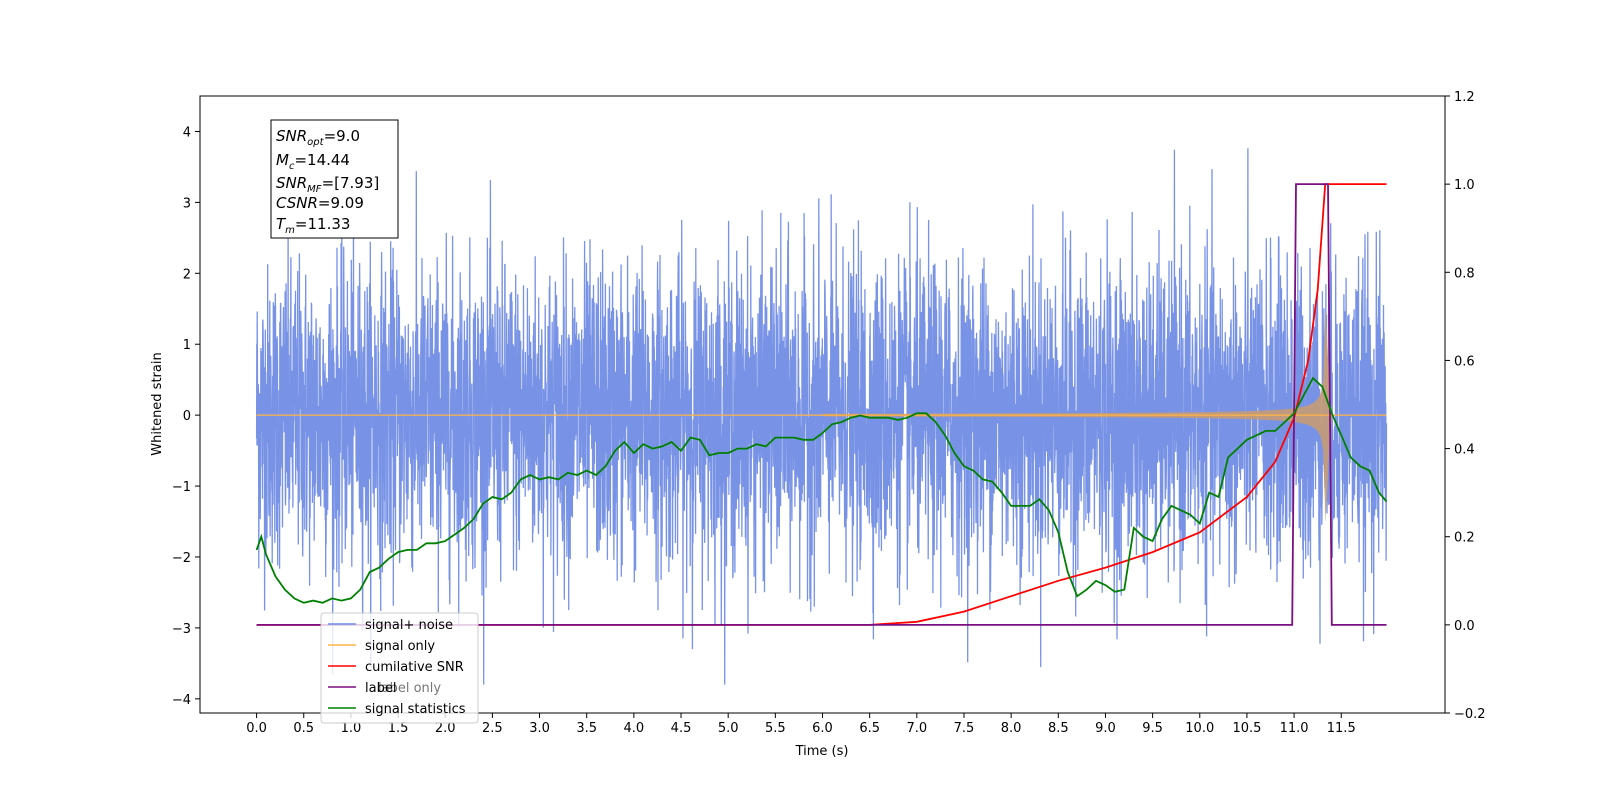 Image resolution: width=1600 pixels, height=800 pixels. I want to click on svg-text: SNRMF=[7.93], so click(327, 184).